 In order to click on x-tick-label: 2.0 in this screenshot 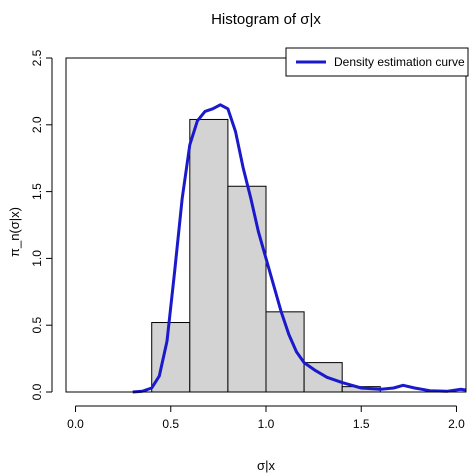, I will do `click(456, 424)`.